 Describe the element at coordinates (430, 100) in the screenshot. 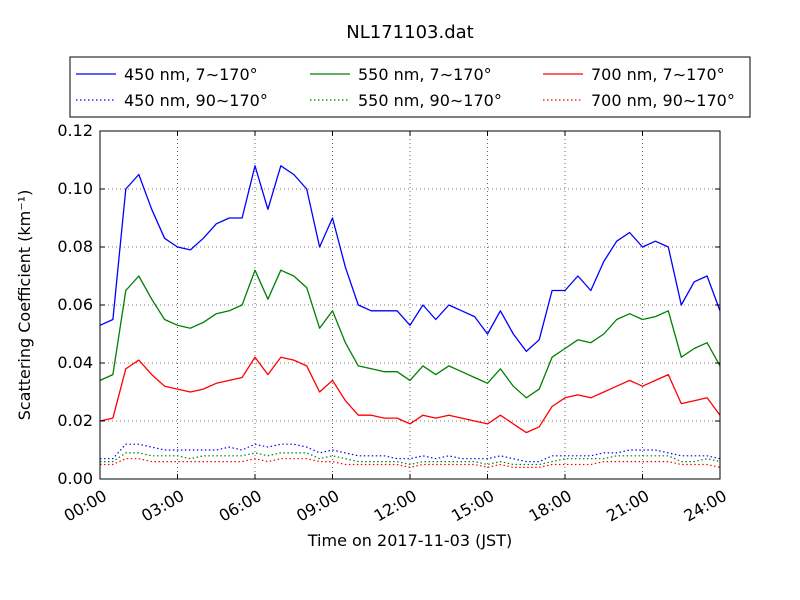

I see `legend-label: 550 nm, 90∼170°` at that location.